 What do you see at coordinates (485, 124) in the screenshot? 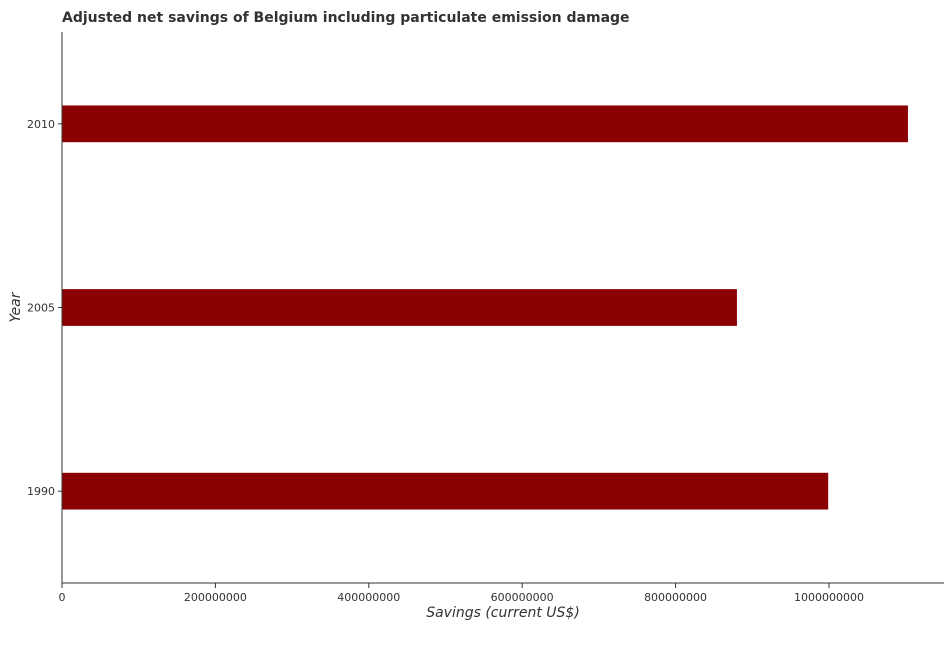
I see `bar-2010` at bounding box center [485, 124].